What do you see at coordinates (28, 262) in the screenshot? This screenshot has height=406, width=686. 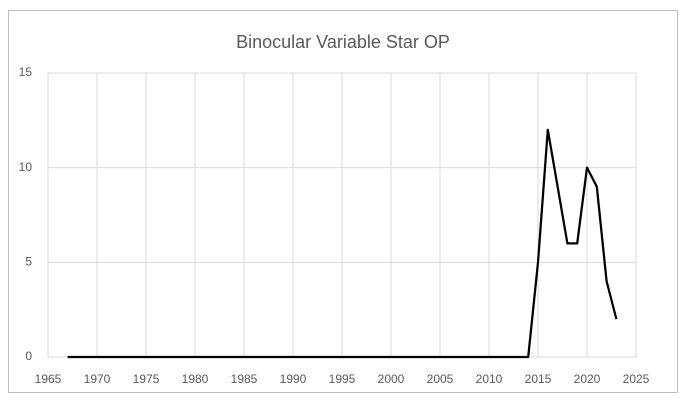 I see `y-tick-label: 5` at bounding box center [28, 262].